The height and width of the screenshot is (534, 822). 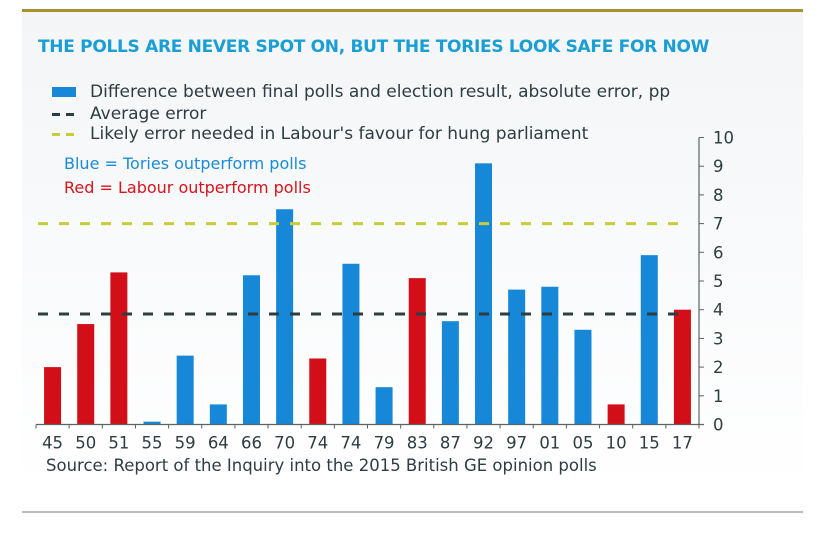 I want to click on legend-label-average: Average error, so click(x=148, y=114).